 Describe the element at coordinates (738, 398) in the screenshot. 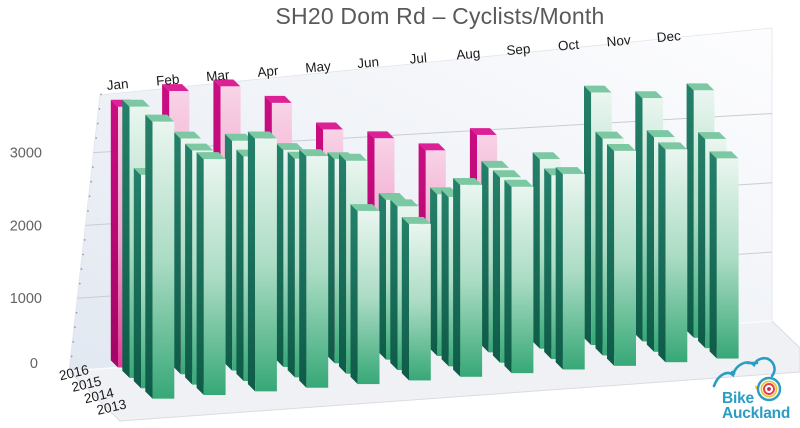

I see `logo-text-bike: Bike` at that location.